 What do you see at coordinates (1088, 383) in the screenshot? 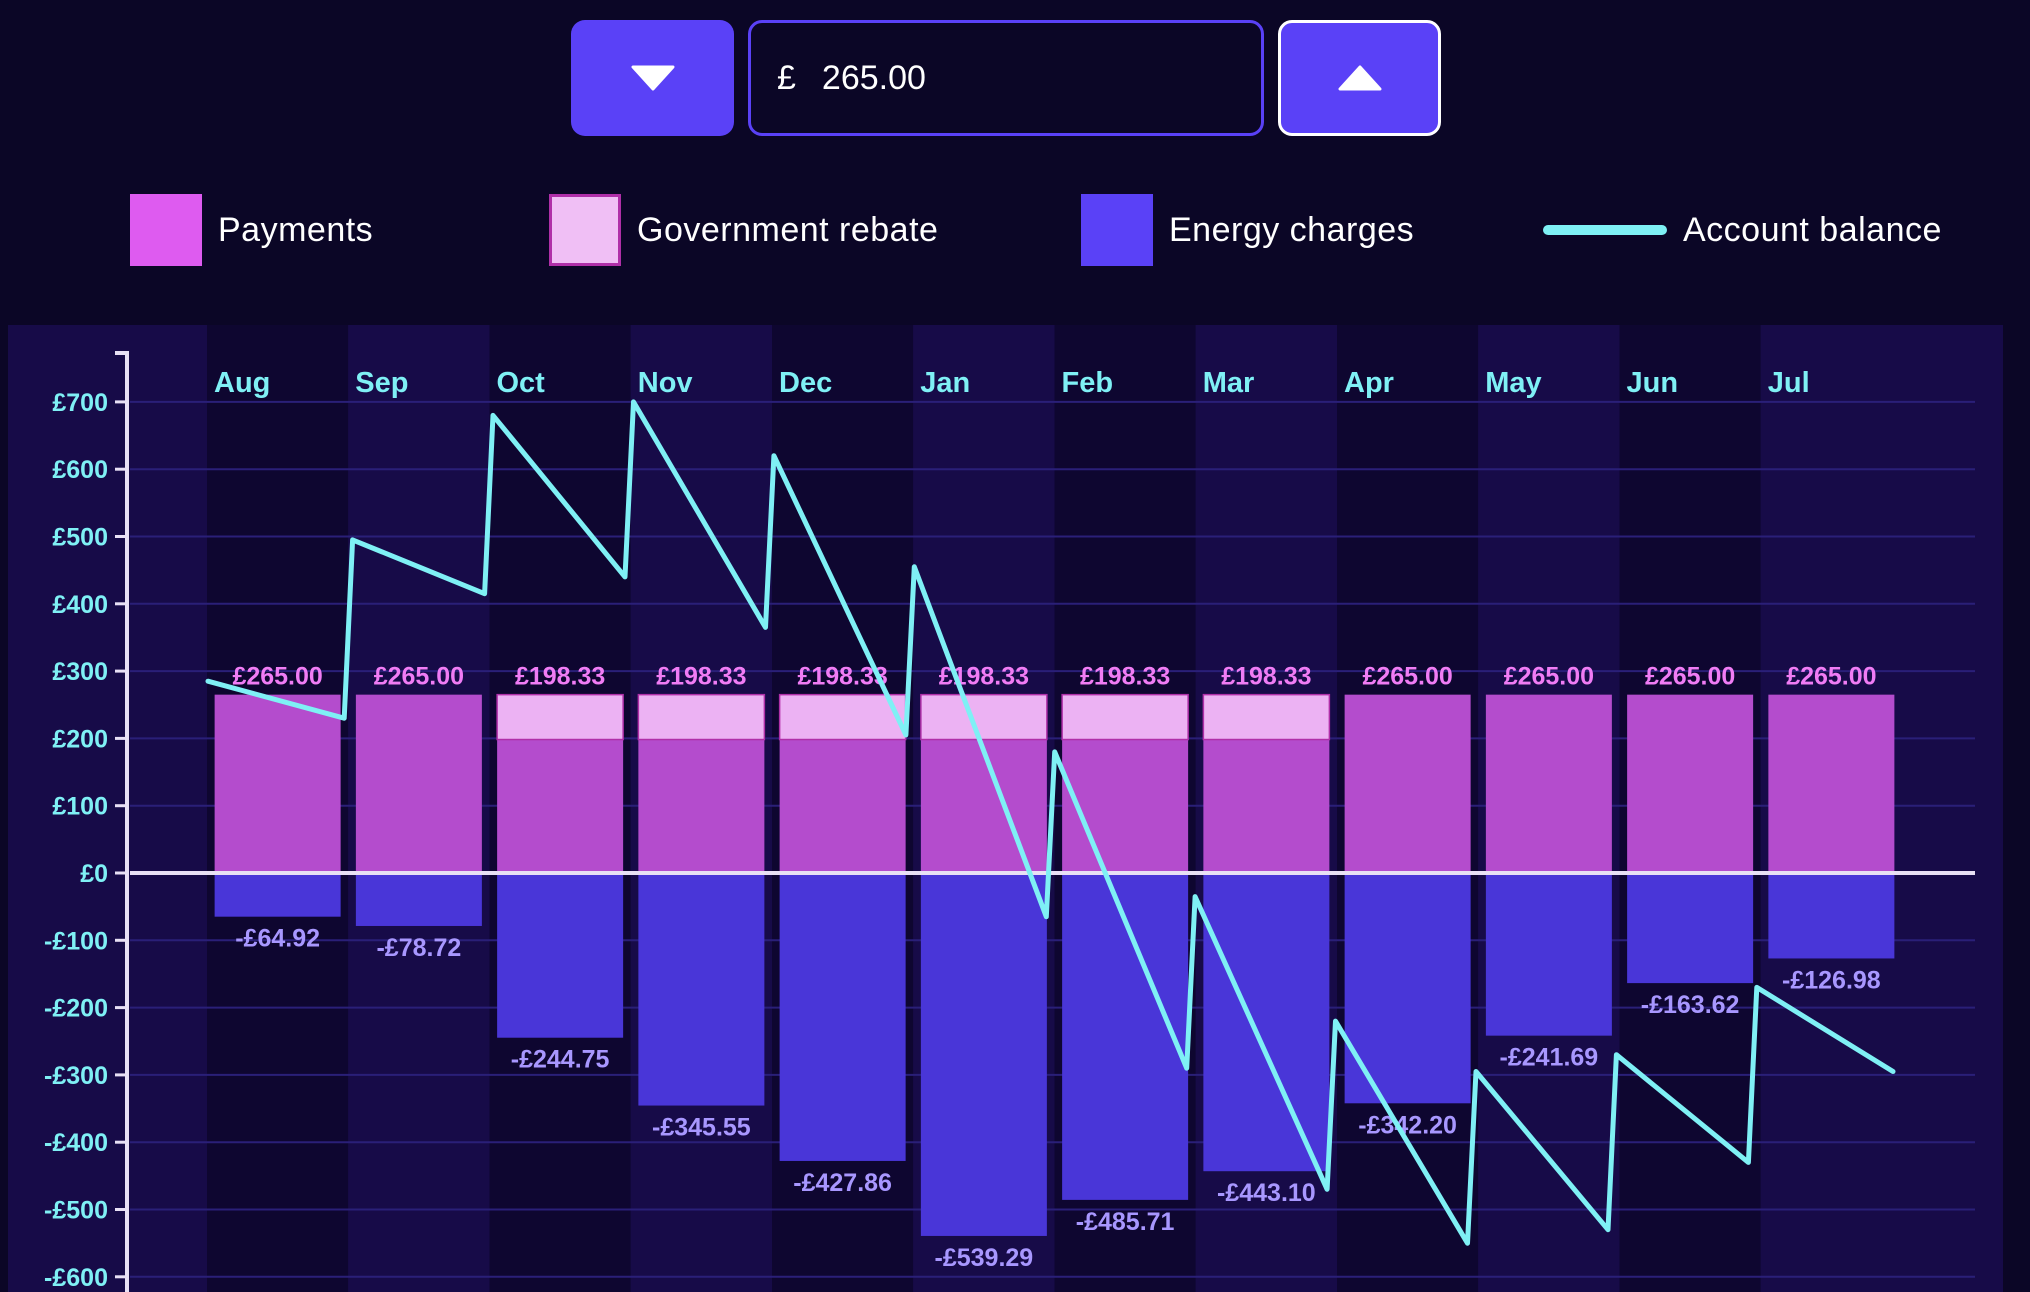
I see `month-label: Feb` at bounding box center [1088, 383].